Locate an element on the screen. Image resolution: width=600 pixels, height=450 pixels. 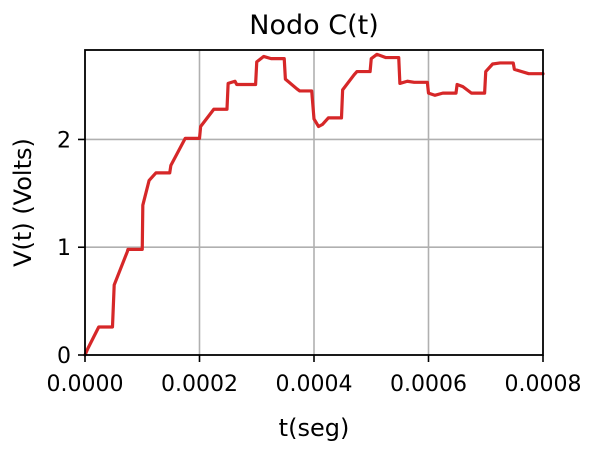
x-tick-label: 0.0000 is located at coordinates (85, 384).